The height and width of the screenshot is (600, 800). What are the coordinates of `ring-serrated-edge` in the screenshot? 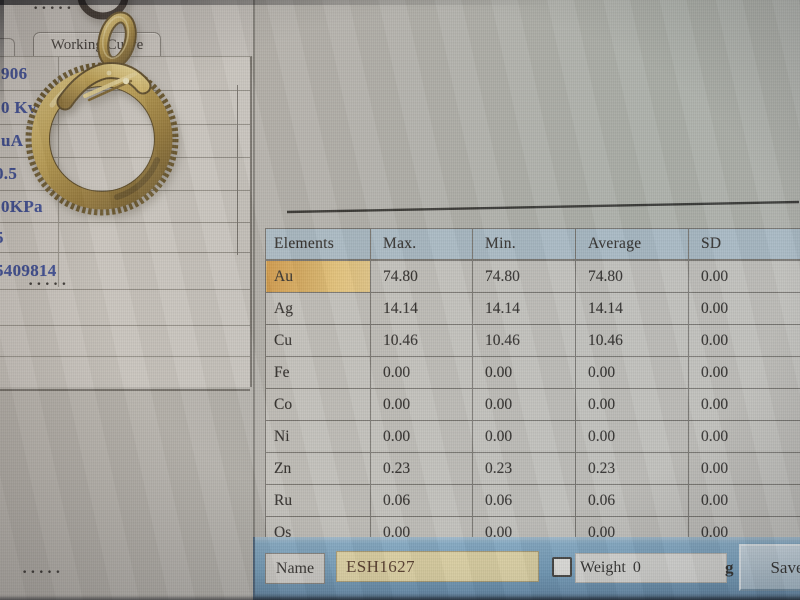 It's located at (102, 139).